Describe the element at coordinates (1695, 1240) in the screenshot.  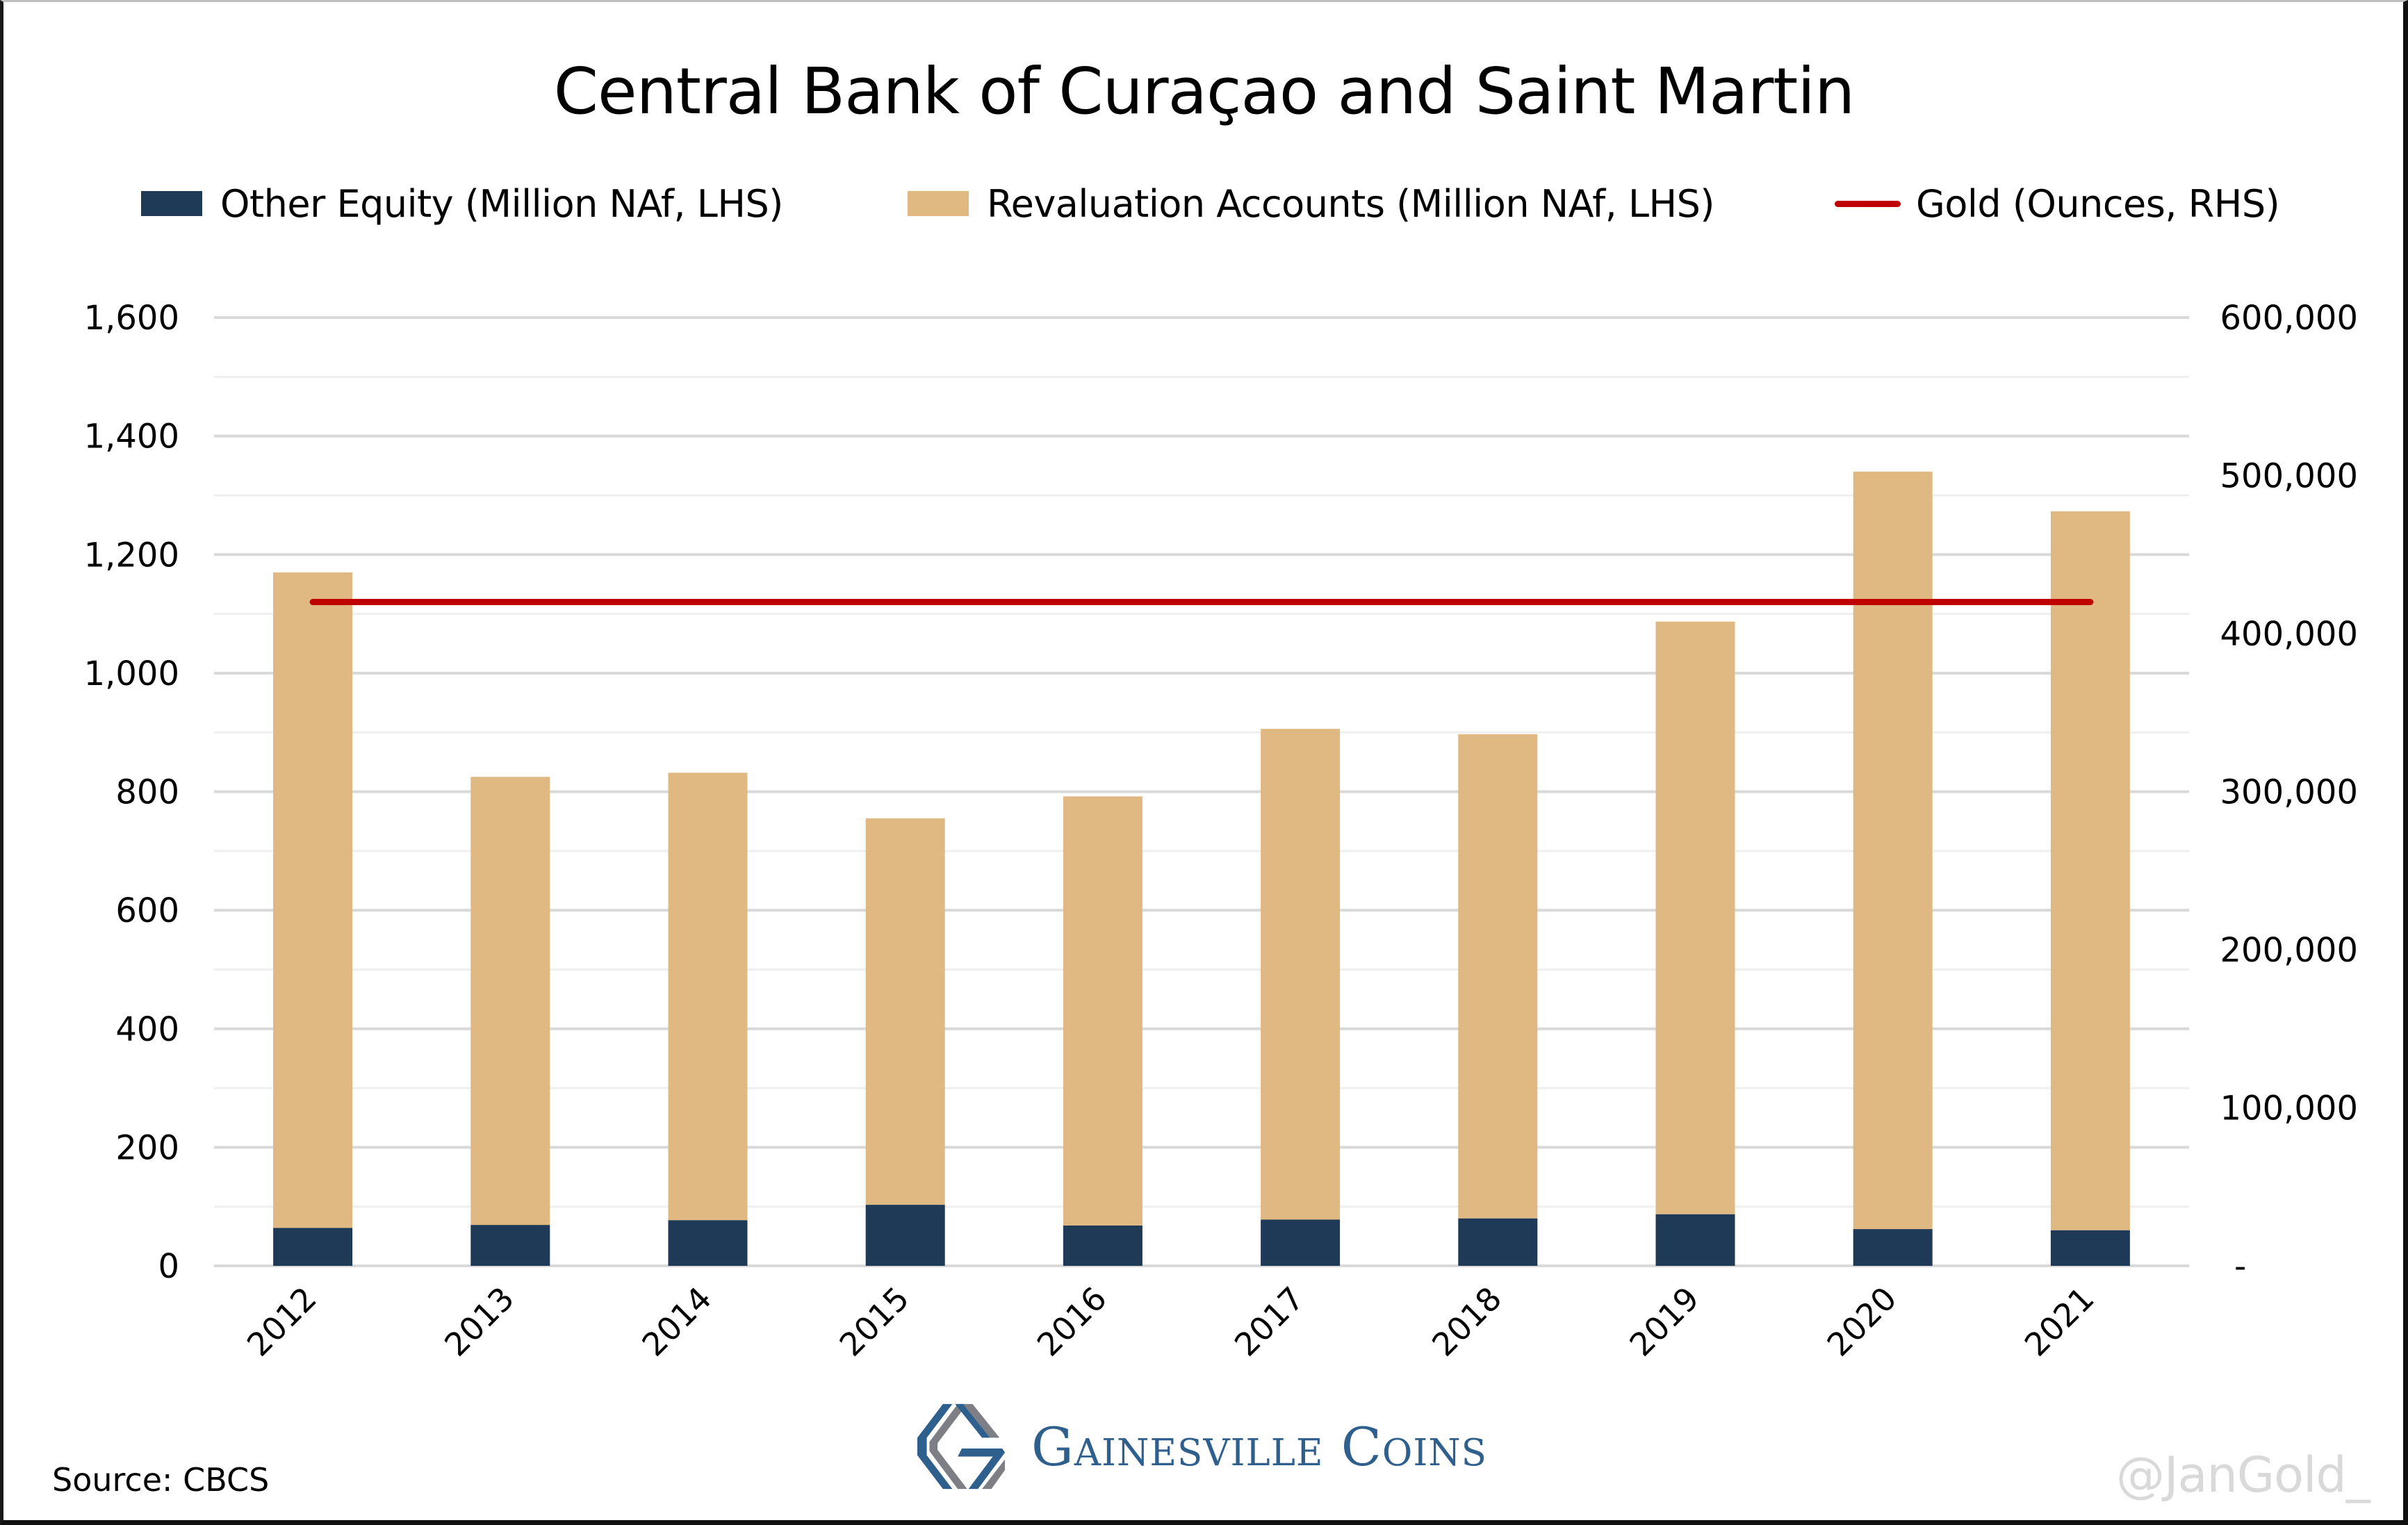
I see `bar-other-equity-2019` at that location.